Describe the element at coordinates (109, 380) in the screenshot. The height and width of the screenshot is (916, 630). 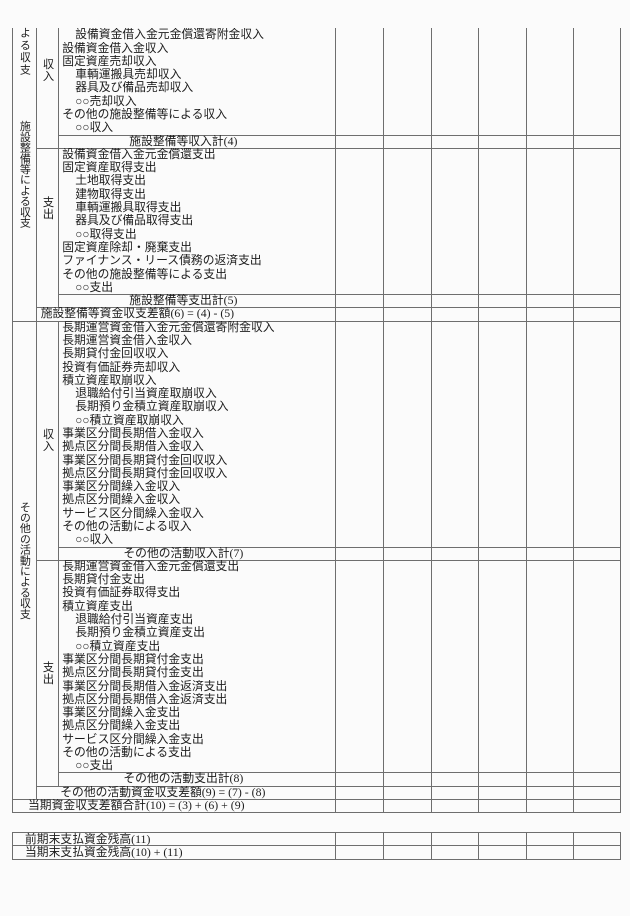
I see `table-row: 積立資産取崩収入` at that location.